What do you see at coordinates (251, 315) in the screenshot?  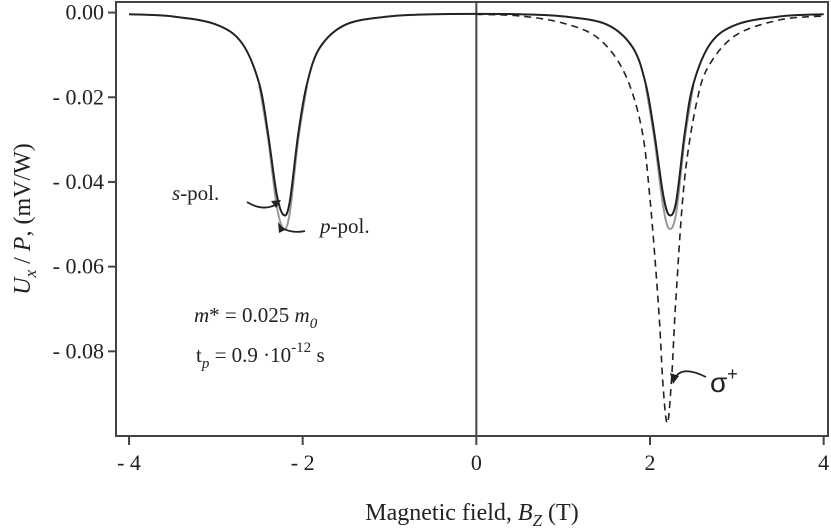 I see `mass-mid: * = 0.025` at bounding box center [251, 315].